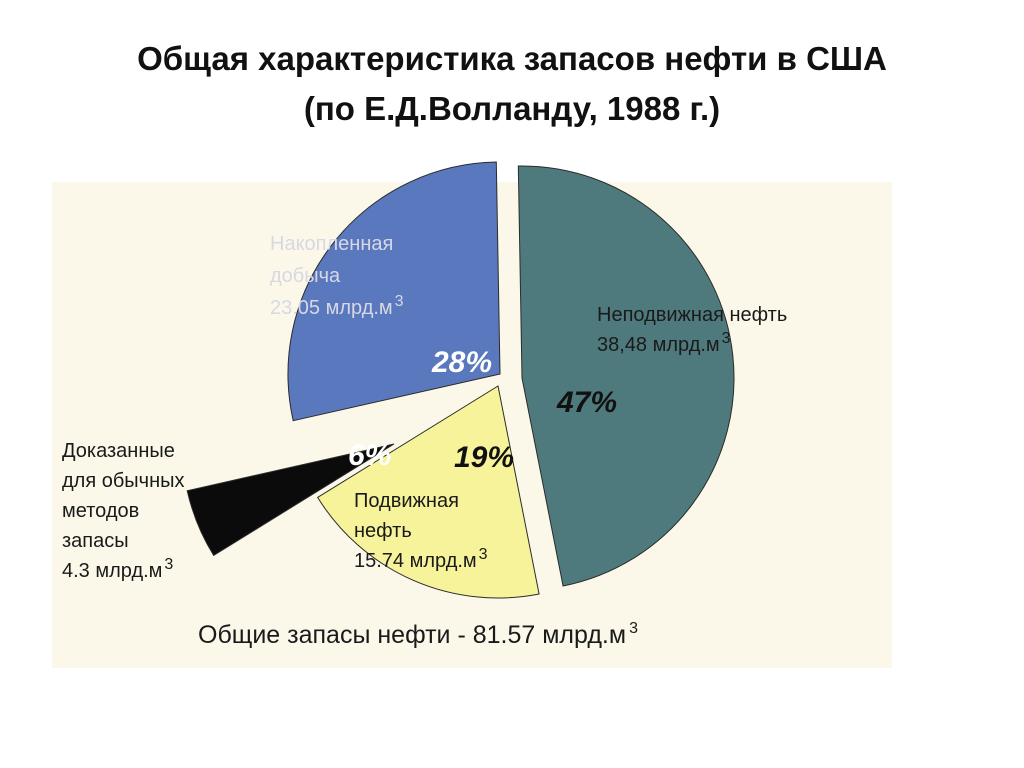  What do you see at coordinates (337, 276) in the screenshot?
I see `slice-label-cumulative: Накопленная добыча 23.05 млрд.м 3` at bounding box center [337, 276].